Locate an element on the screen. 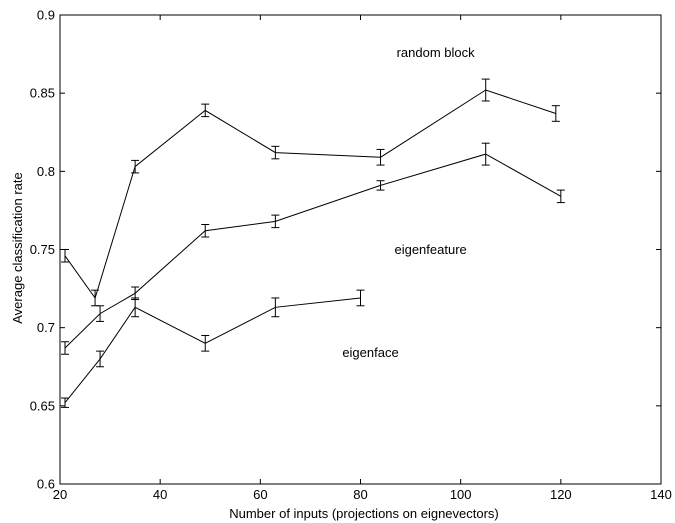  x-tick-label: 80 is located at coordinates (360, 494).